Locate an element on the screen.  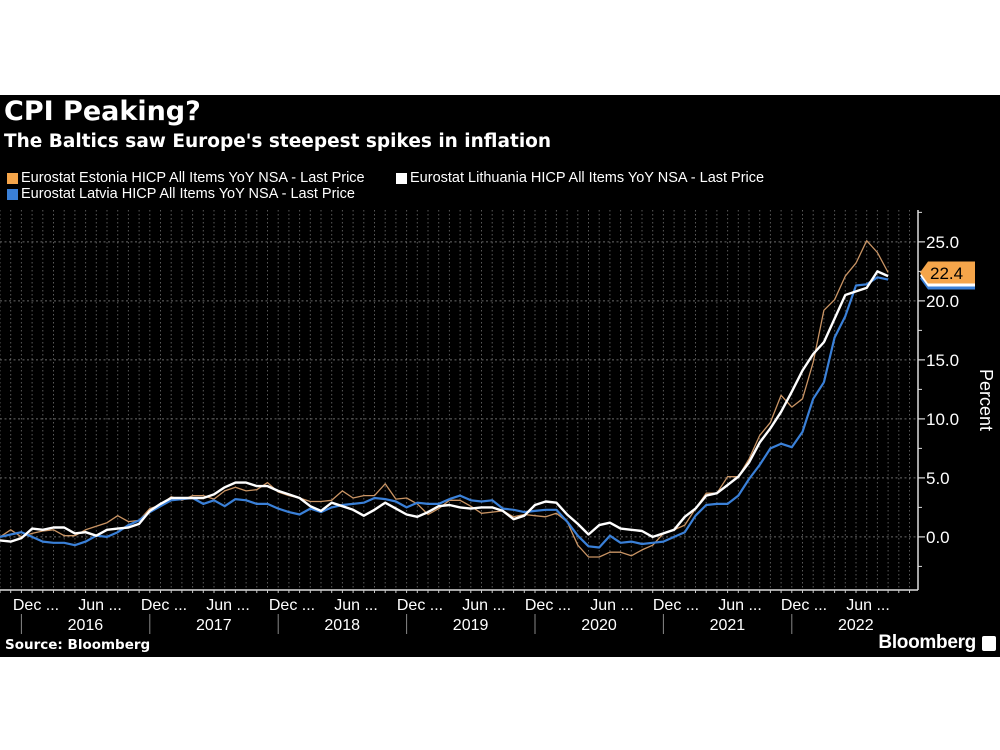
legend-swatch-lithuania is located at coordinates (401, 178).